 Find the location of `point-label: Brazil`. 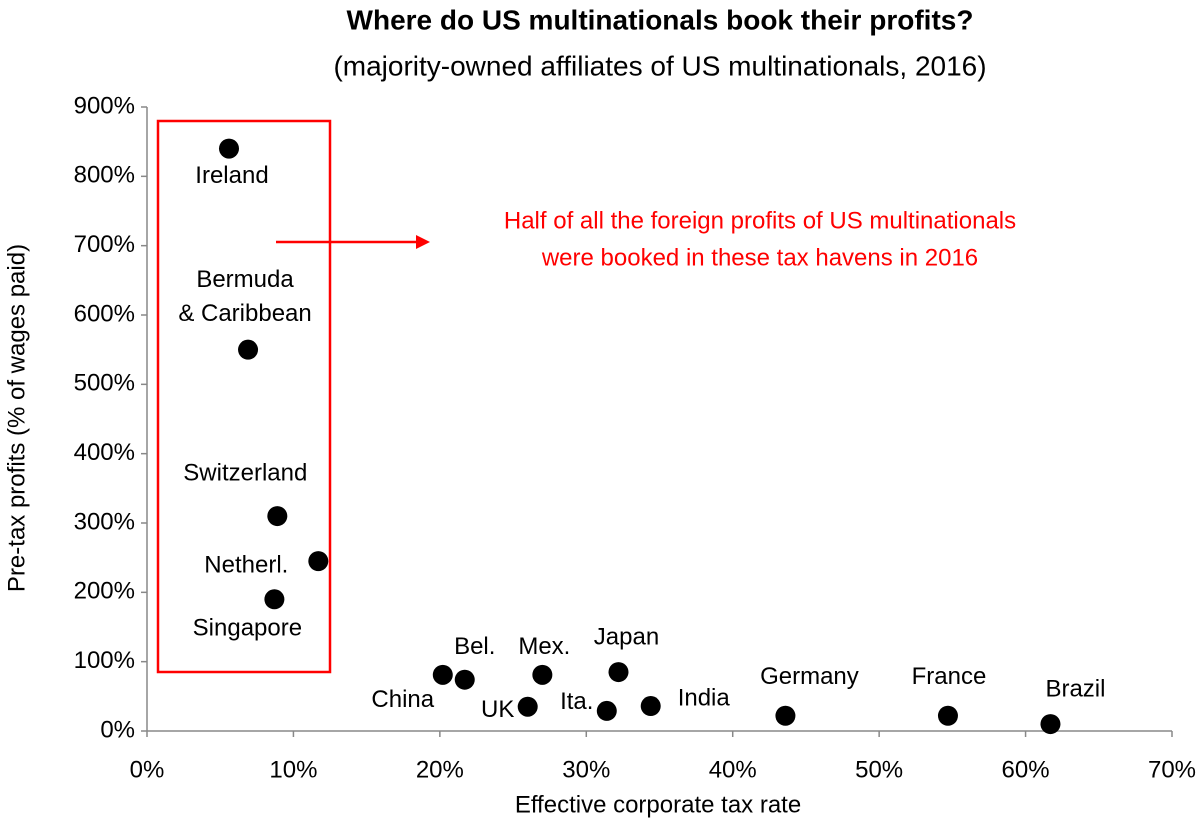

point-label: Brazil is located at coordinates (1075, 688).